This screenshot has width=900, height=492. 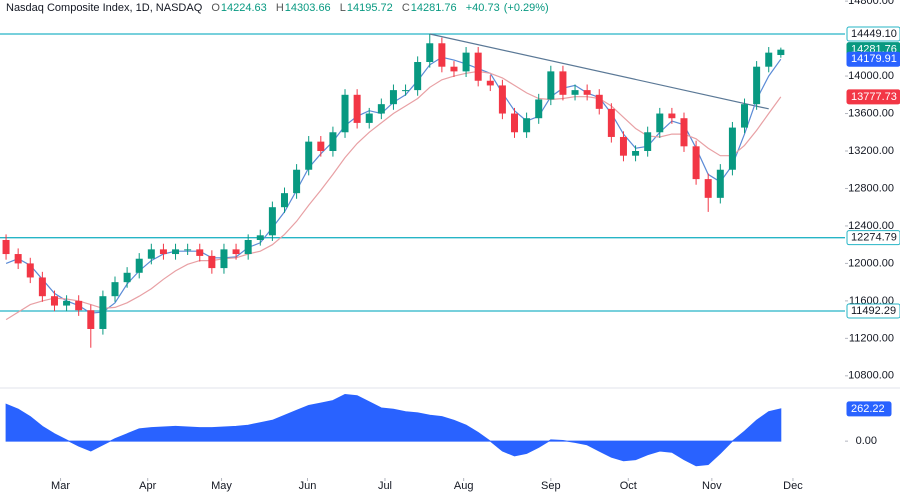 I want to click on ohlc-letter: C, so click(x=405, y=8).